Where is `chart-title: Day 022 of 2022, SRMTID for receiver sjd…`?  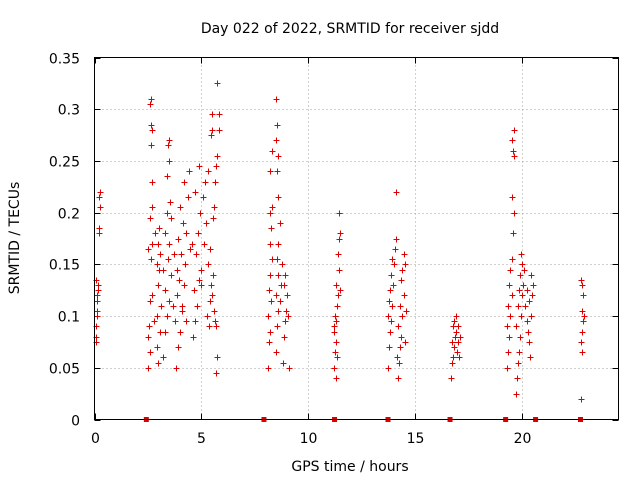
chart-title: Day 022 of 2022, SRMTID for receiver sjd… is located at coordinates (350, 29).